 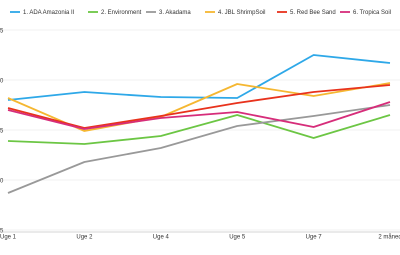 I want to click on x-tick-label: Uge 7, so click(x=314, y=238).